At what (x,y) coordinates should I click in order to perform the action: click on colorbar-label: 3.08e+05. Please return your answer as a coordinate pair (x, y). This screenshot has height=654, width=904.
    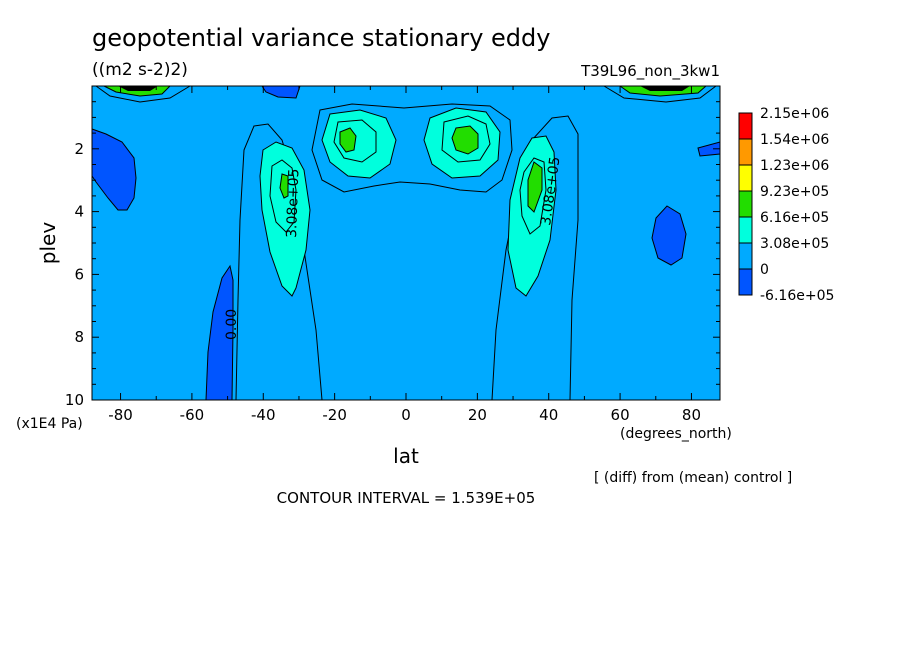
    Looking at the image, I should click on (794, 244).